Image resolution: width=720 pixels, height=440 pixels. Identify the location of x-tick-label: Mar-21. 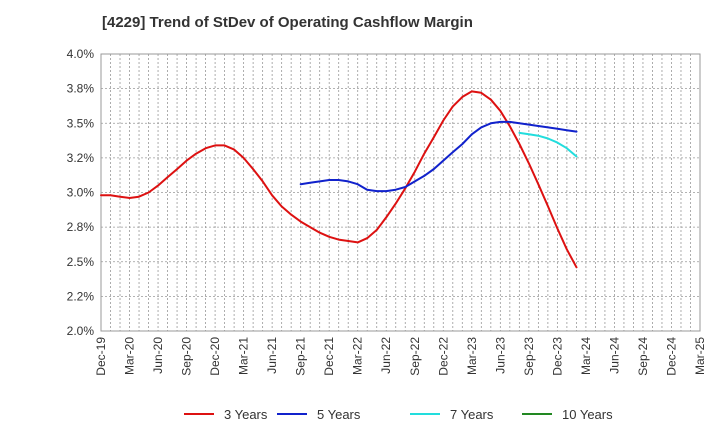
(244, 356).